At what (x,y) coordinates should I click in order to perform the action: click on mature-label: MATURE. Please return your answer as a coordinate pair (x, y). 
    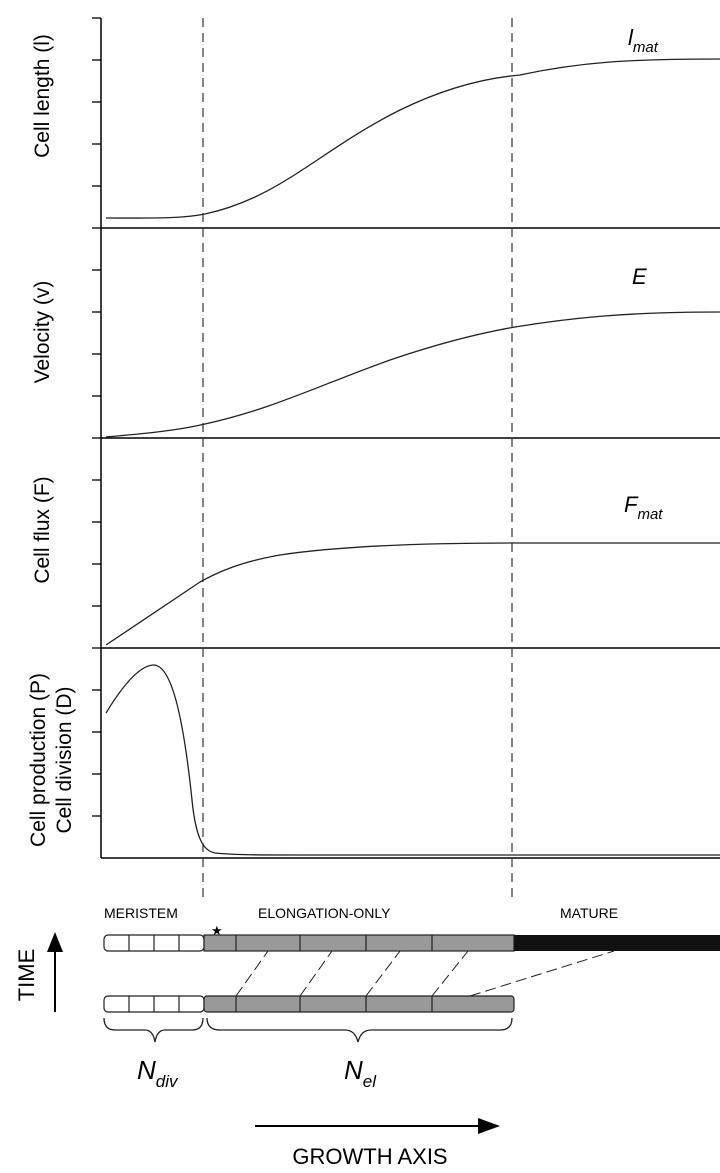
    Looking at the image, I should click on (589, 913).